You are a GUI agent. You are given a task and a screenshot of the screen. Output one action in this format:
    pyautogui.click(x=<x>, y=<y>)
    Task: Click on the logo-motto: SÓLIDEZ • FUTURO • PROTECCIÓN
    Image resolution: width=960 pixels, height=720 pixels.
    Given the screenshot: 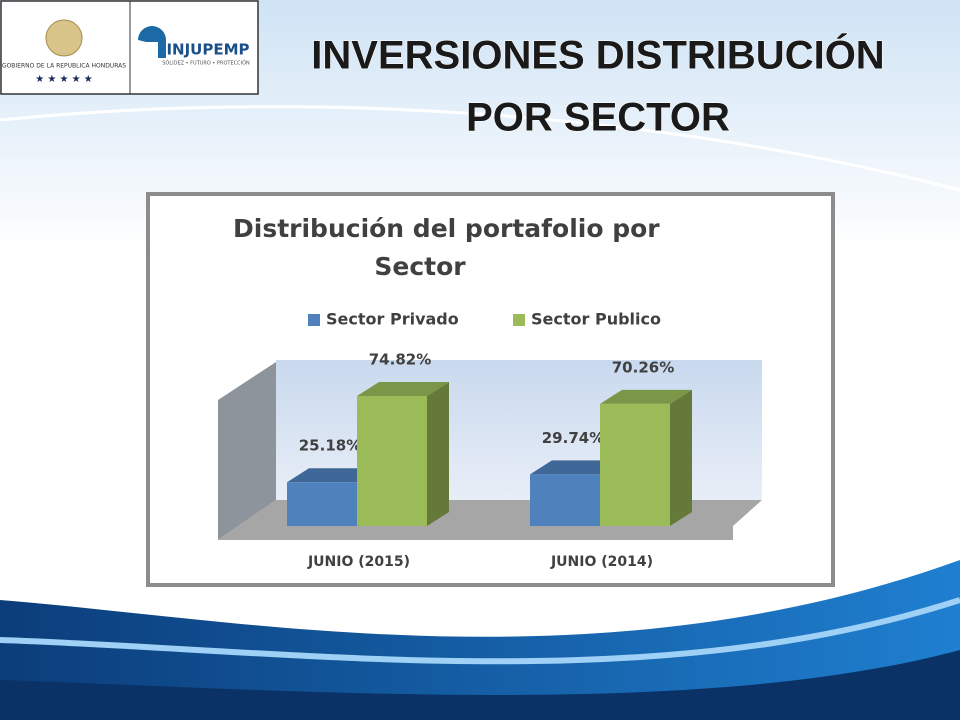 What is the action you would take?
    pyautogui.click(x=206, y=63)
    